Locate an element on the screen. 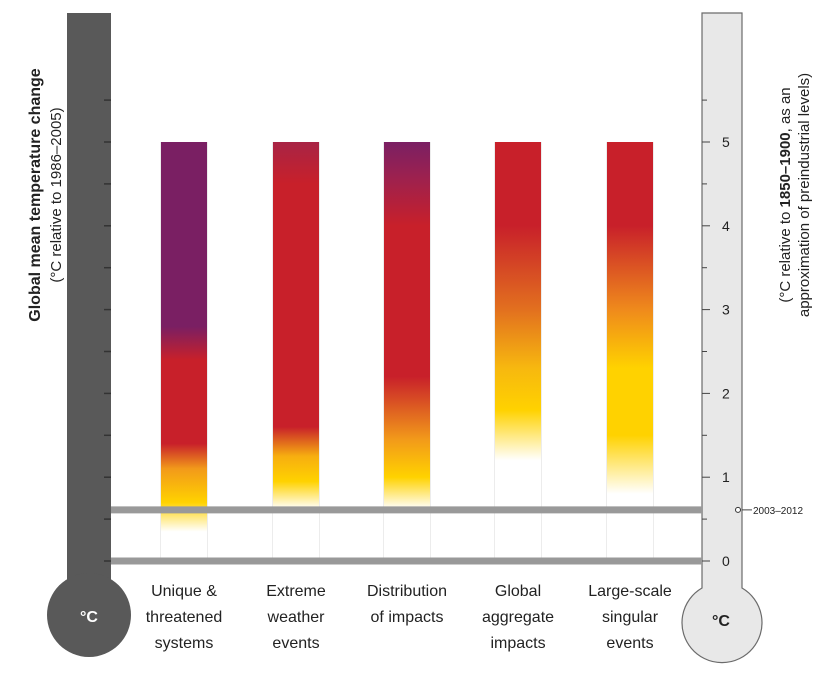 Image resolution: width=823 pixels, height=673 pixels. left-thermometer-unit: °C is located at coordinates (89, 617).